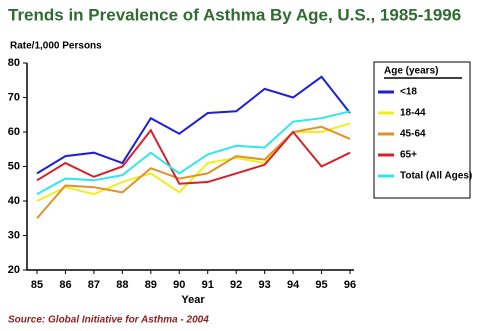  Describe the element at coordinates (14, 201) in the screenshot. I see `y-tick-label: 40` at that location.